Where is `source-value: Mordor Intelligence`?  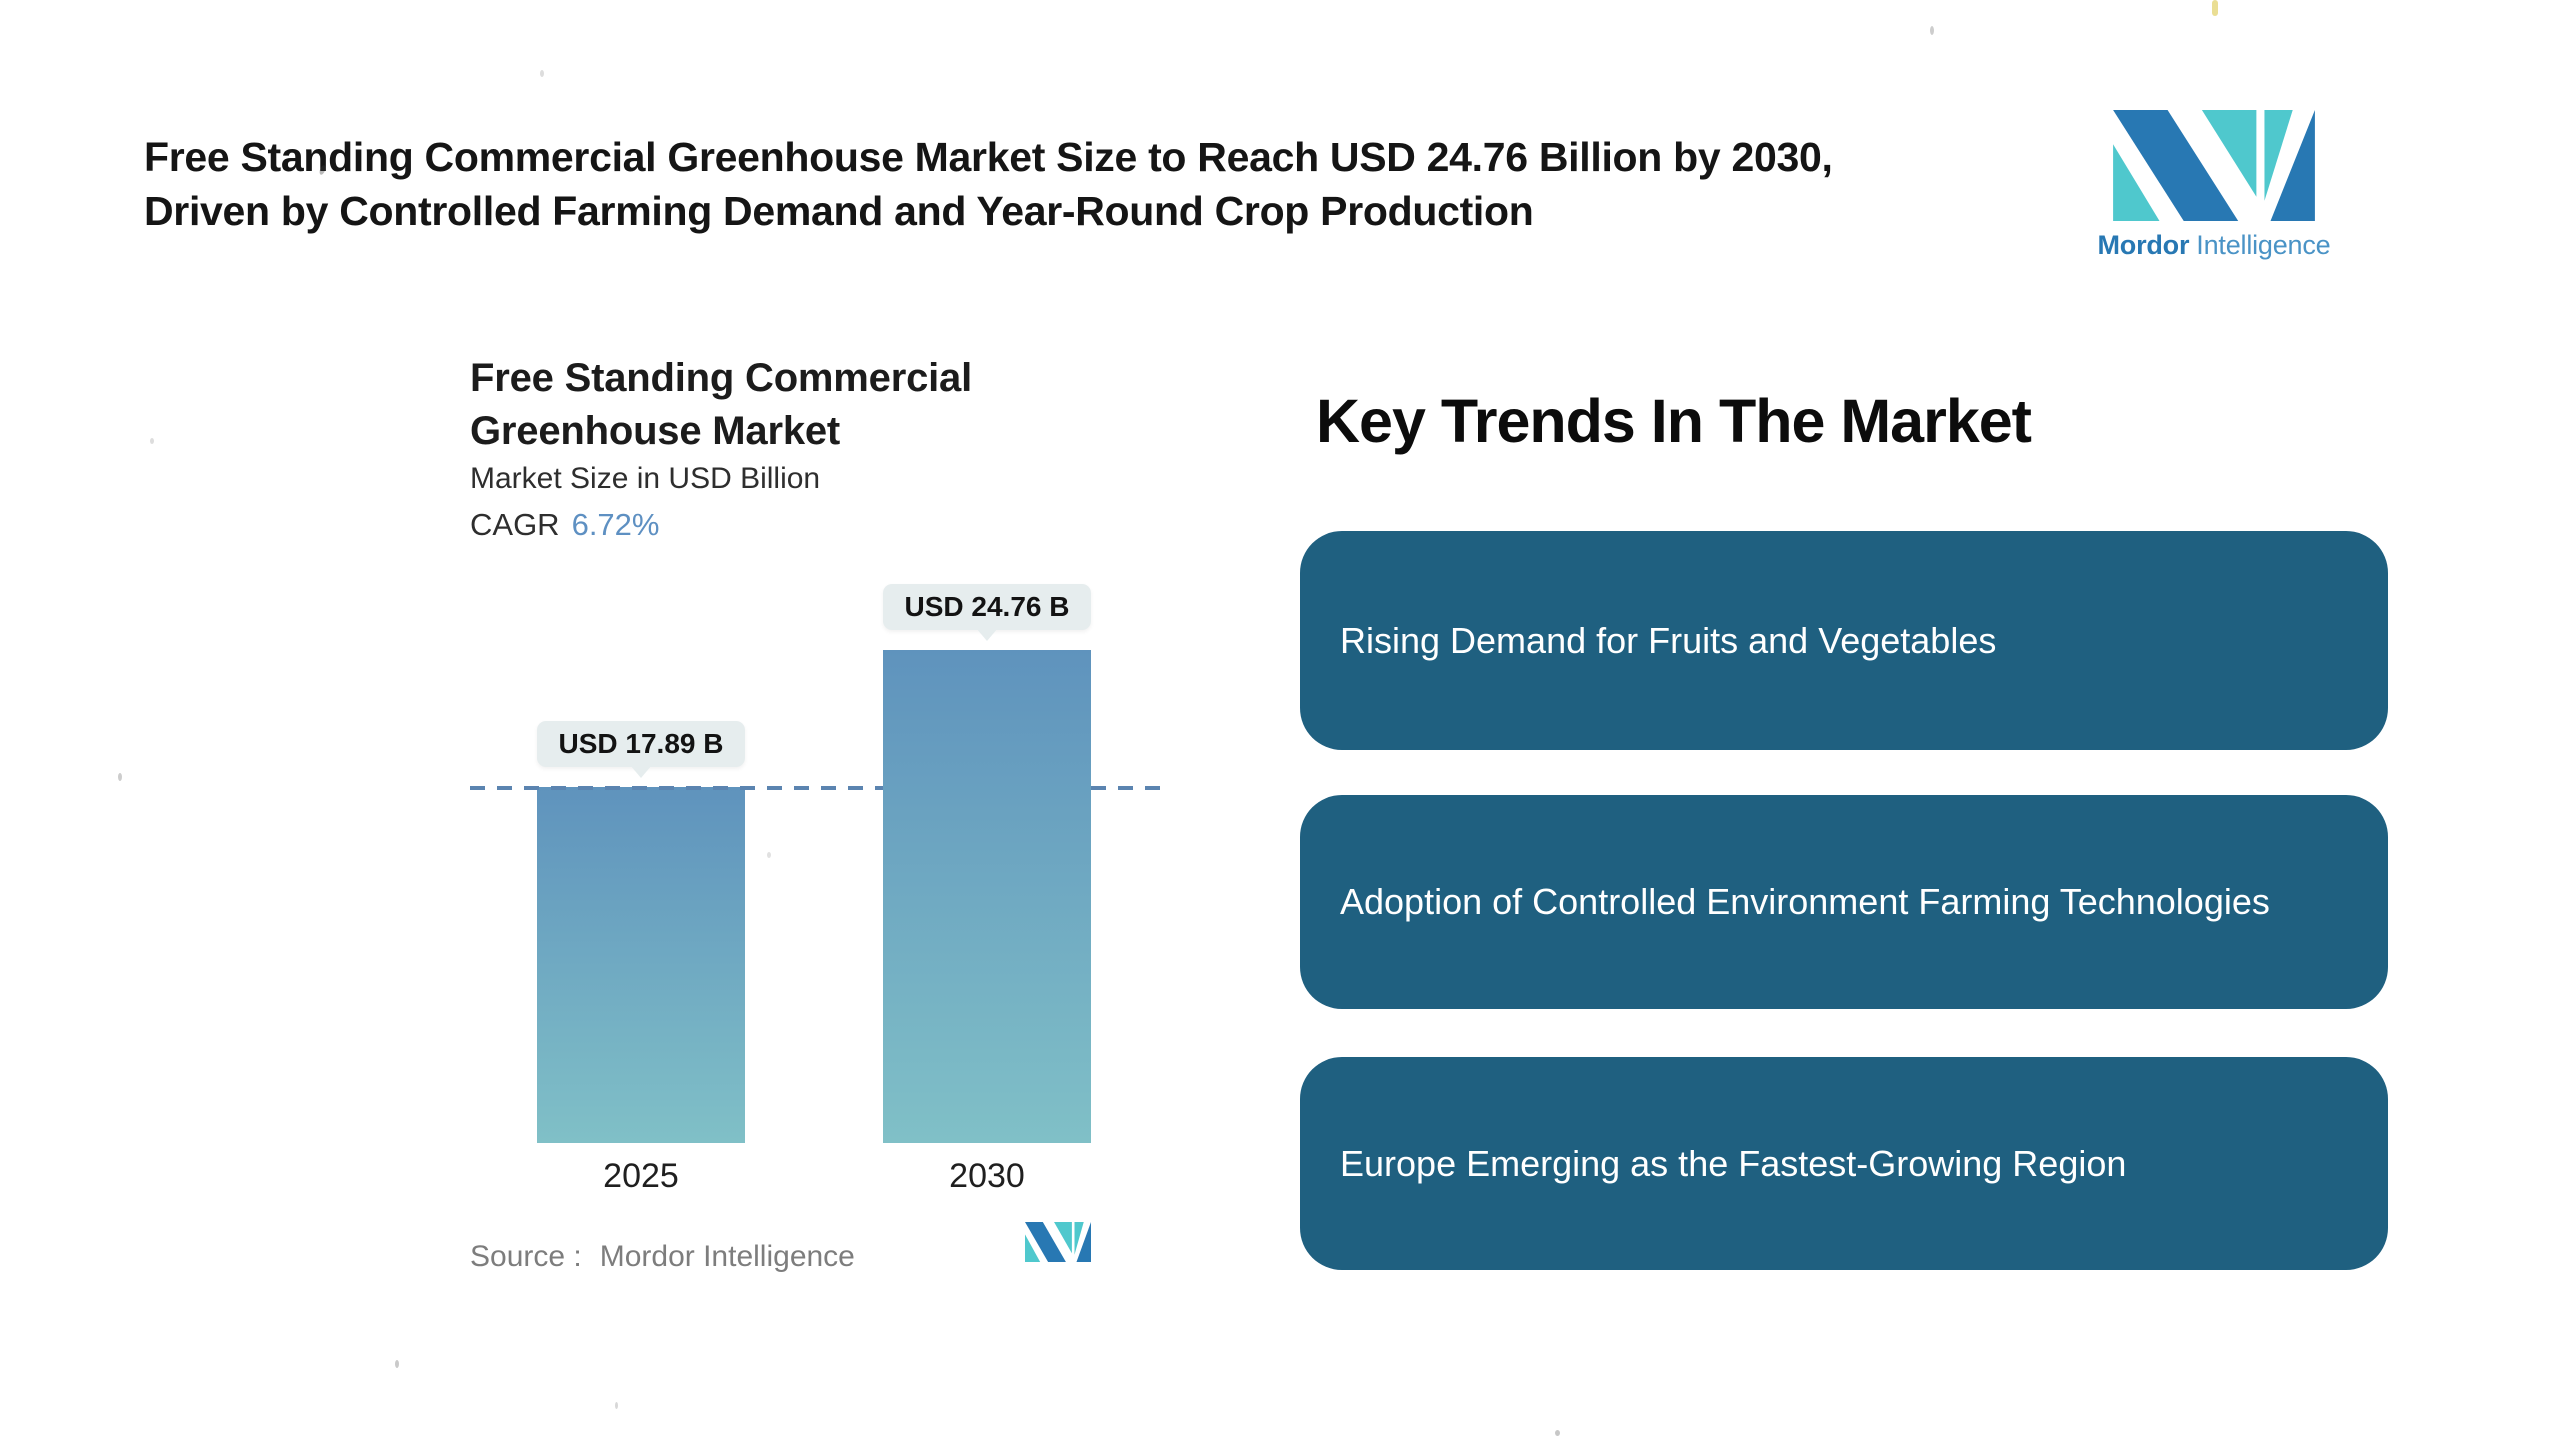
source-value: Mordor Intelligence is located at coordinates (727, 1256).